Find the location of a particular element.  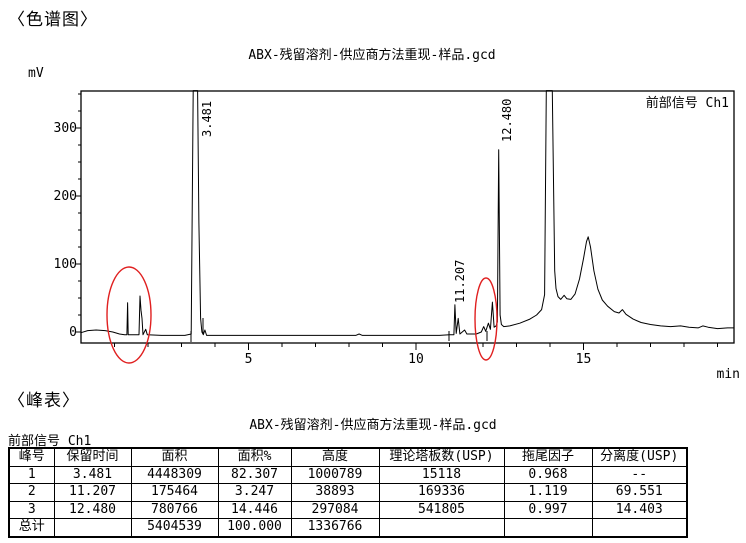

peak-table-total-row: 总计 5404539 100.000 1336766 is located at coordinates (348, 527).